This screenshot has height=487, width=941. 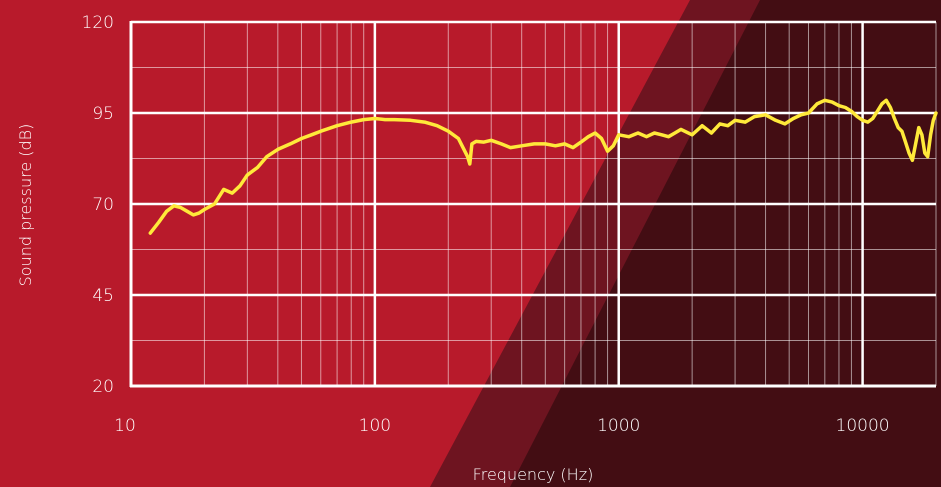 What do you see at coordinates (103, 387) in the screenshot?
I see `y-tick-label: 20` at bounding box center [103, 387].